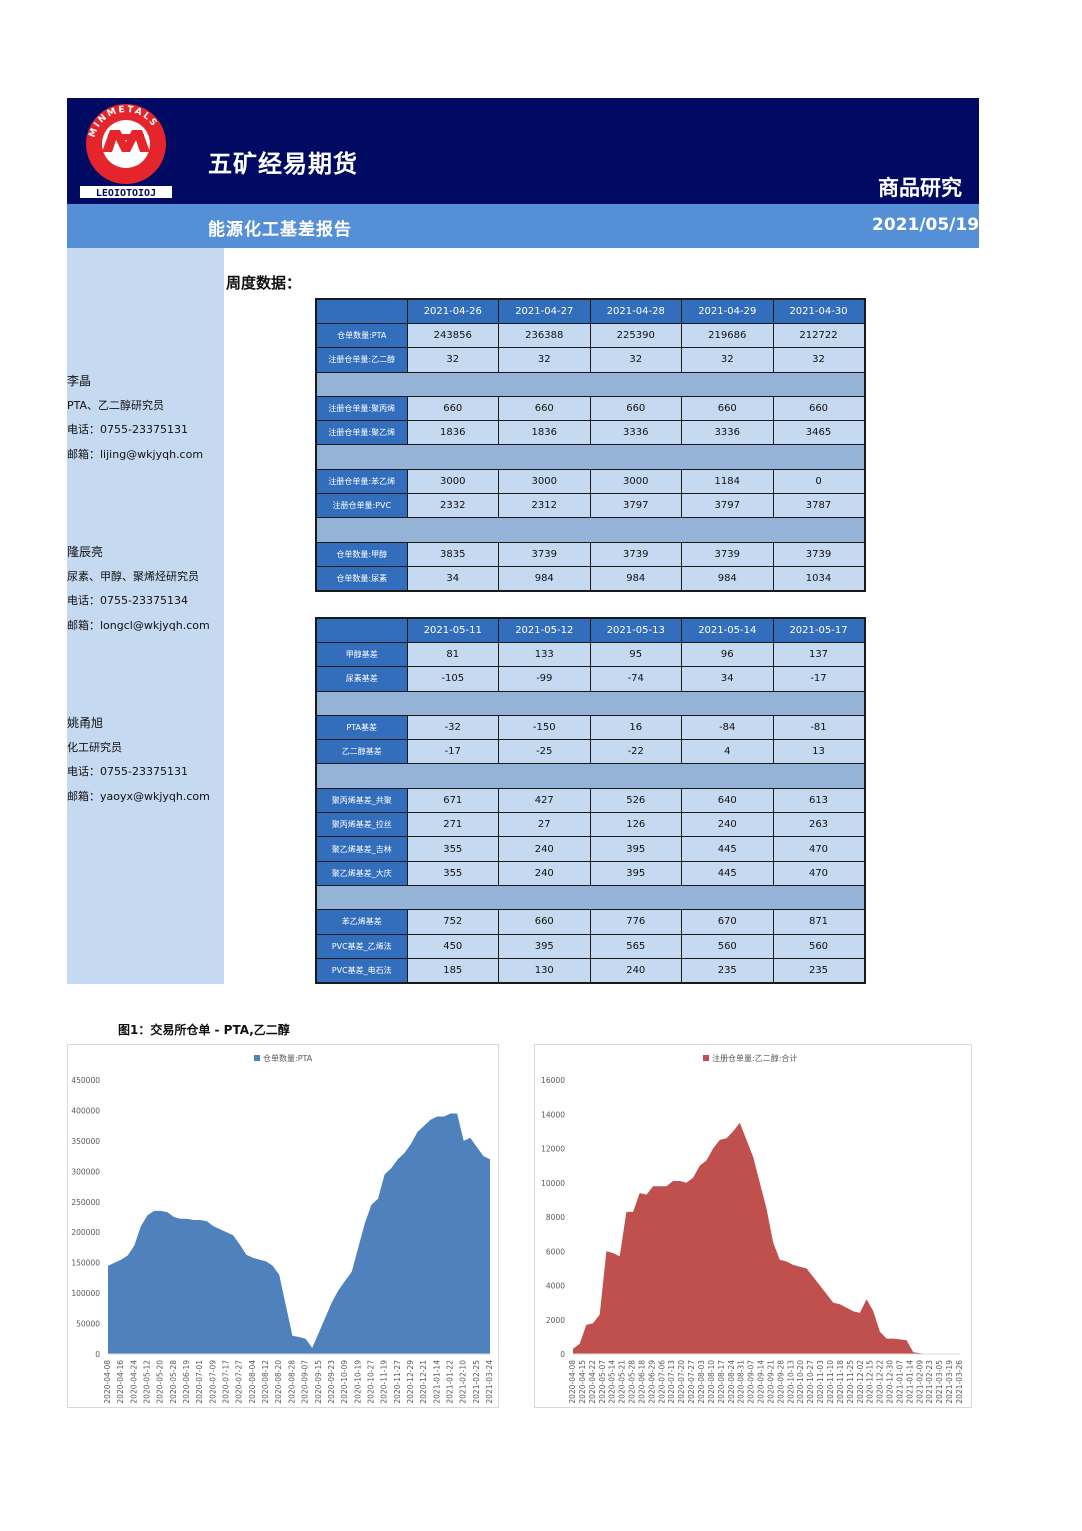 The image size is (1082, 1531). What do you see at coordinates (727, 506) in the screenshot?
I see `value-cell: 3797` at bounding box center [727, 506].